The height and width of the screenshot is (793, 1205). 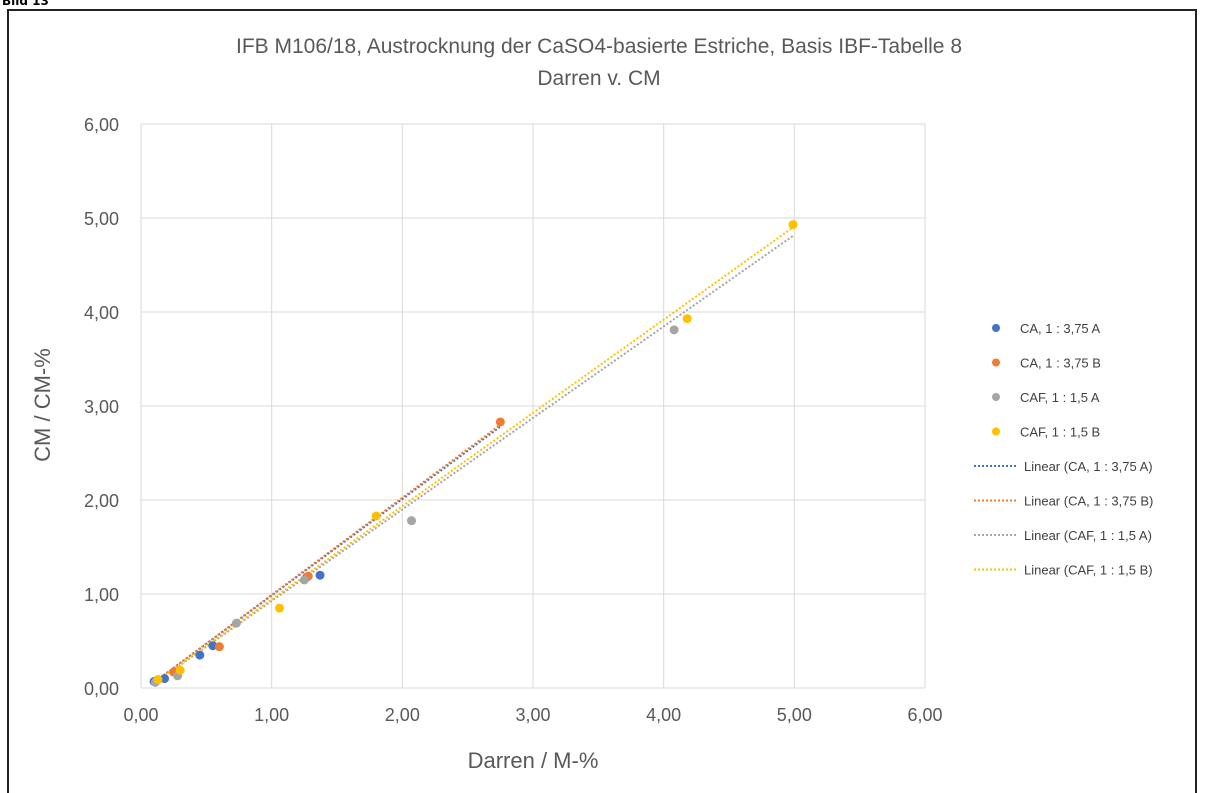 What do you see at coordinates (101, 313) in the screenshot?
I see `y-tick-label: 4,00` at bounding box center [101, 313].